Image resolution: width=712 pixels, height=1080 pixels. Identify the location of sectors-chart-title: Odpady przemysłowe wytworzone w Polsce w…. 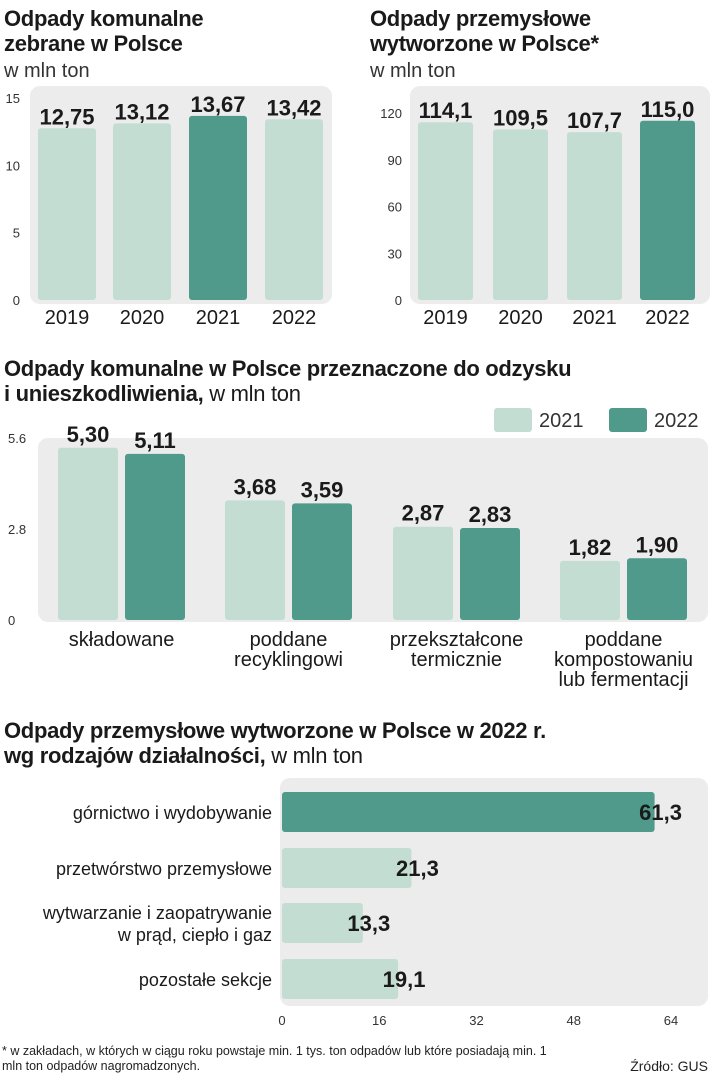
(275, 743).